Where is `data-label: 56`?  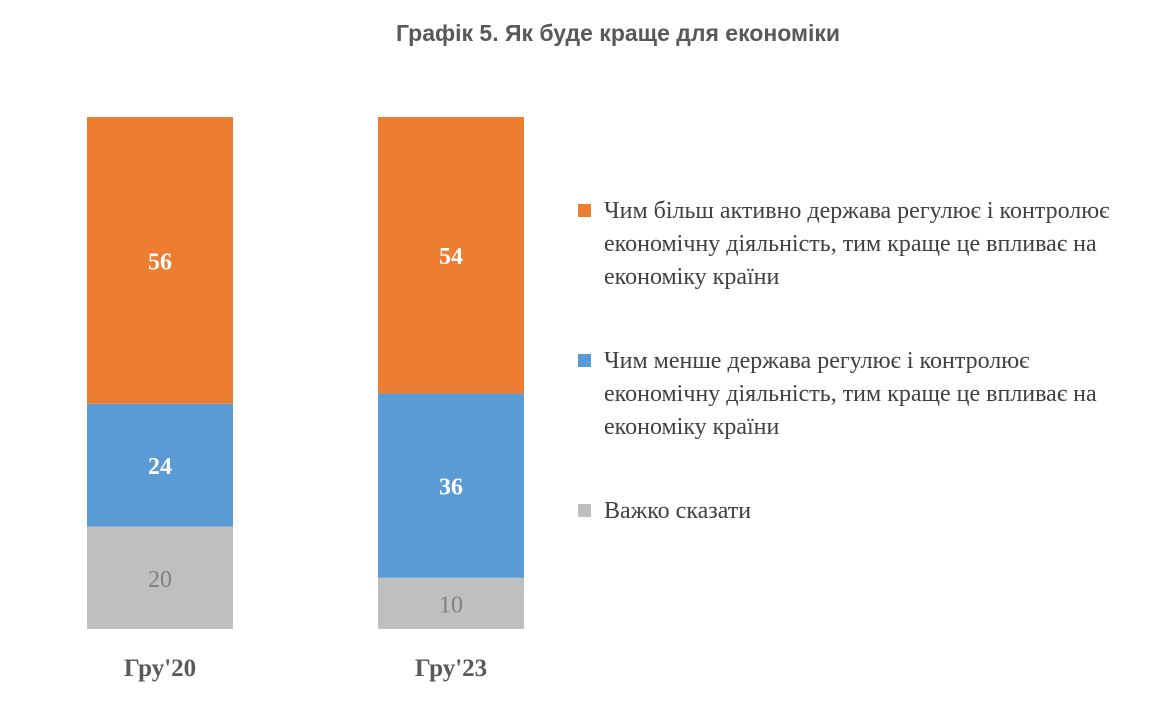
data-label: 56 is located at coordinates (160, 262).